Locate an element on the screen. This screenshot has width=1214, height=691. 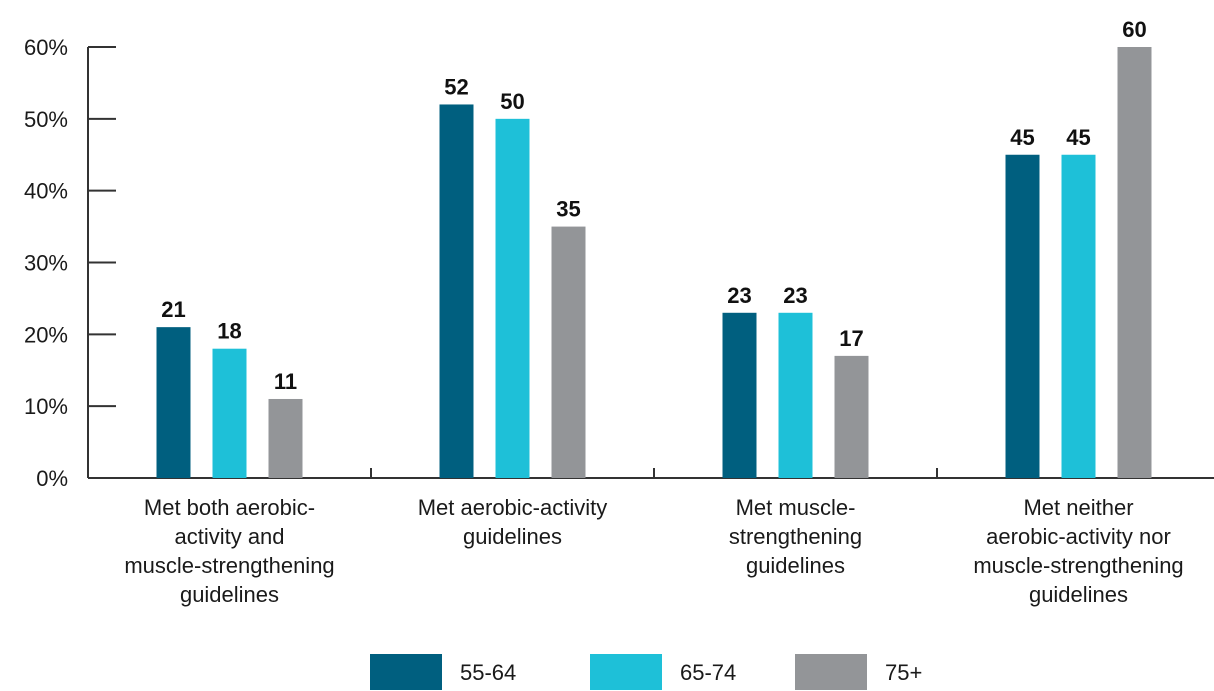
data-label: 60 is located at coordinates (1134, 29).